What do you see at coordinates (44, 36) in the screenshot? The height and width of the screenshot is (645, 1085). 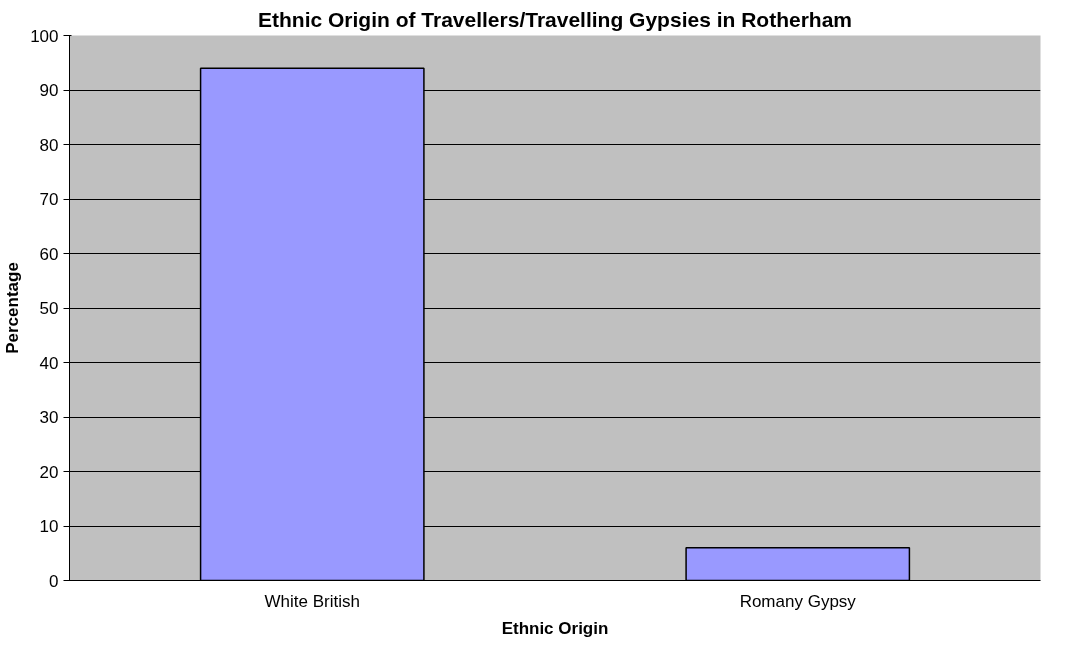 I see `y-tick-label: 100` at bounding box center [44, 36].